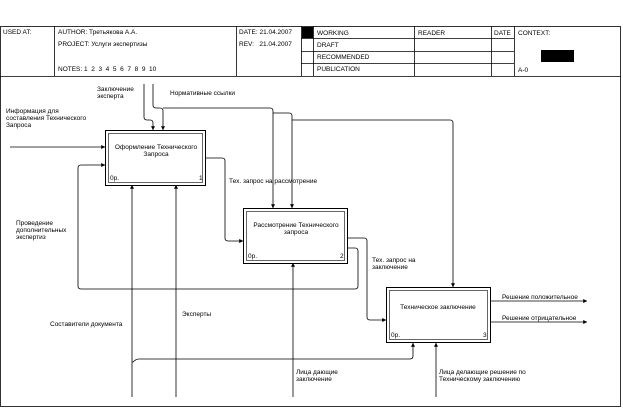  What do you see at coordinates (307, 32) in the screenshot?
I see `working-status-marker` at bounding box center [307, 32].